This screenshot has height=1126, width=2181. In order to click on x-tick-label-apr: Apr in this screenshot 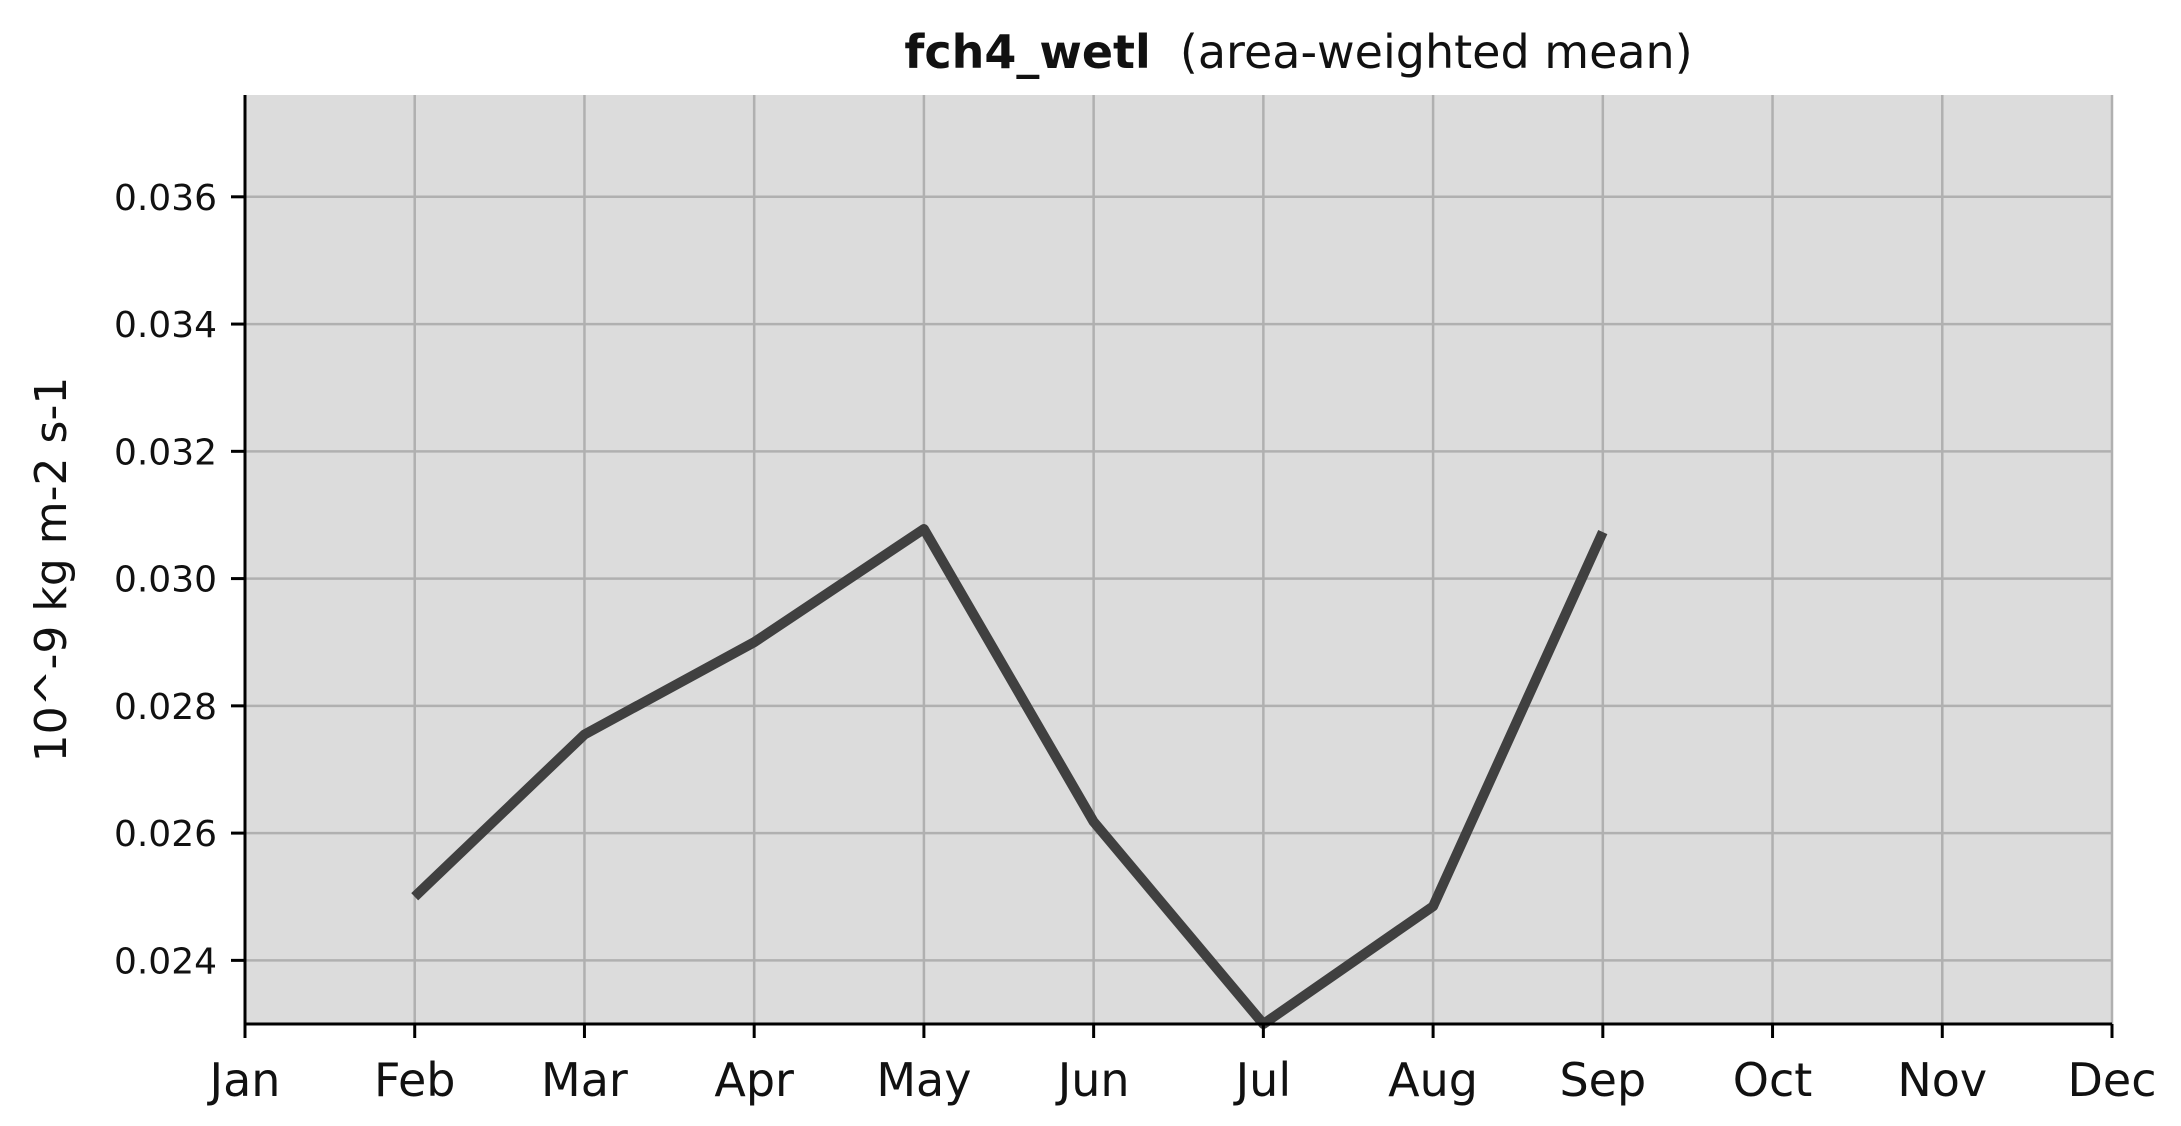, I will do `click(754, 1080)`.